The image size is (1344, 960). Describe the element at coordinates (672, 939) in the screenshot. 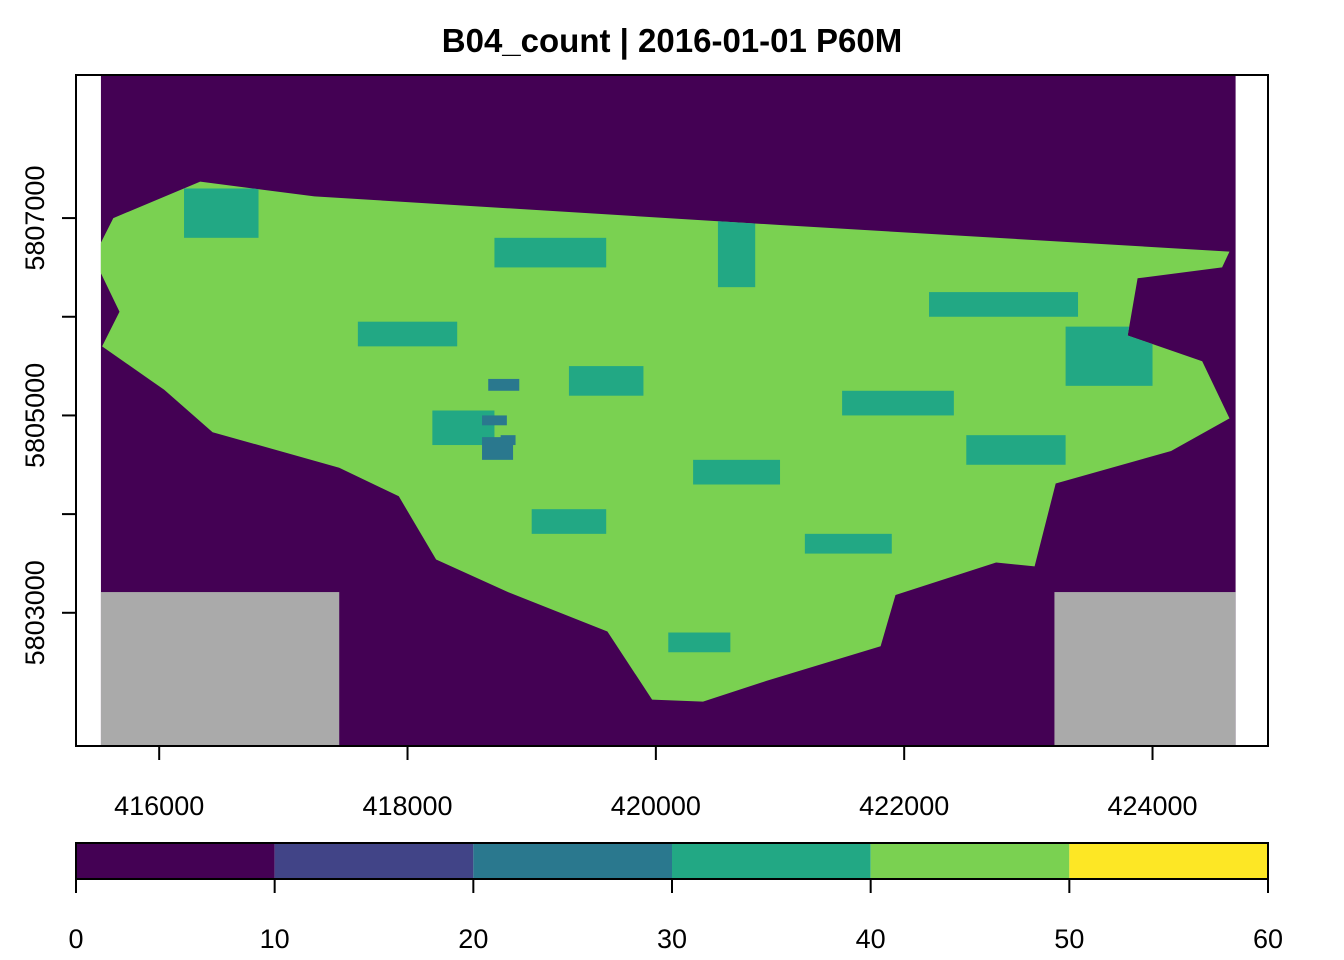

I see `legend-tick-label: 30` at that location.